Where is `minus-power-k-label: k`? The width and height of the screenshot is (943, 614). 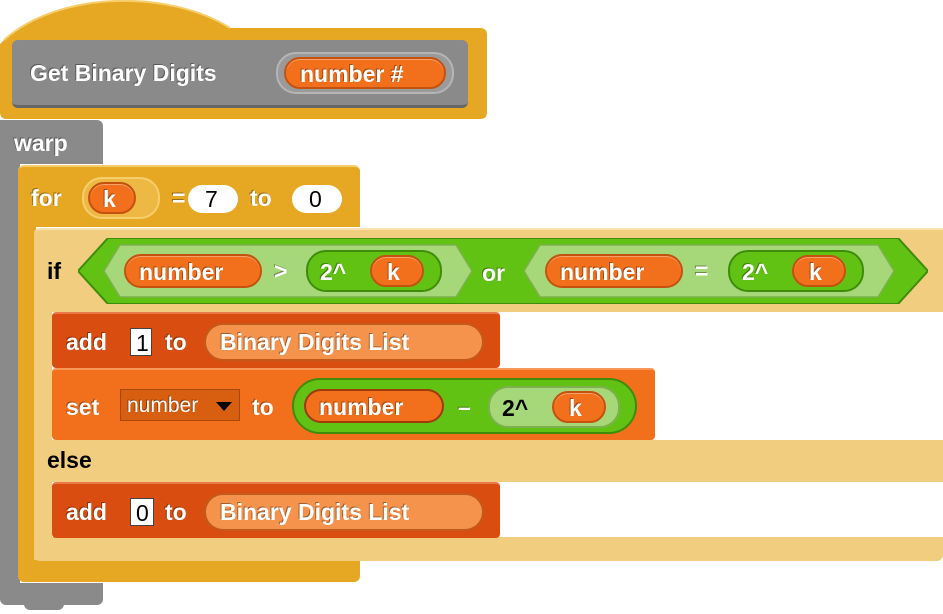 minus-power-k-label: k is located at coordinates (575, 408).